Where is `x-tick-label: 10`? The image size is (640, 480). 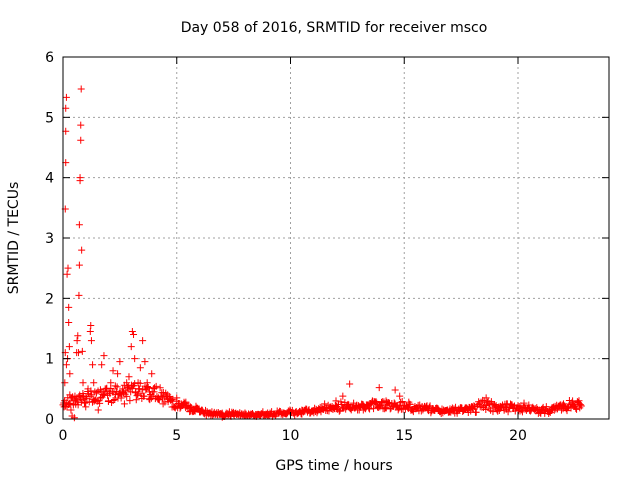 x-tick-label: 10 is located at coordinates (291, 436).